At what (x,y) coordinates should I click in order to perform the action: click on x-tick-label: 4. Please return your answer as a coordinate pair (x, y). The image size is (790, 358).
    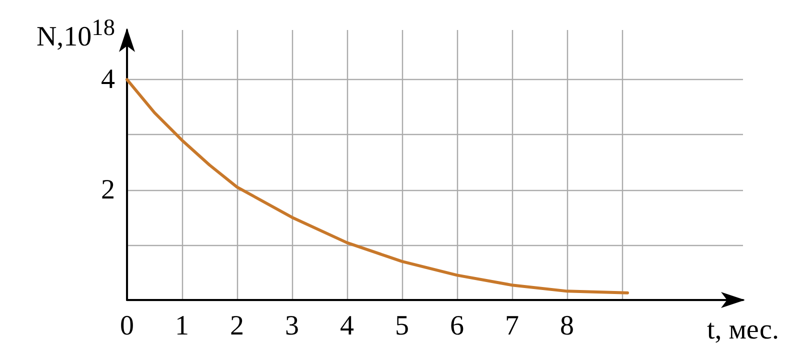
    Looking at the image, I should click on (347, 326).